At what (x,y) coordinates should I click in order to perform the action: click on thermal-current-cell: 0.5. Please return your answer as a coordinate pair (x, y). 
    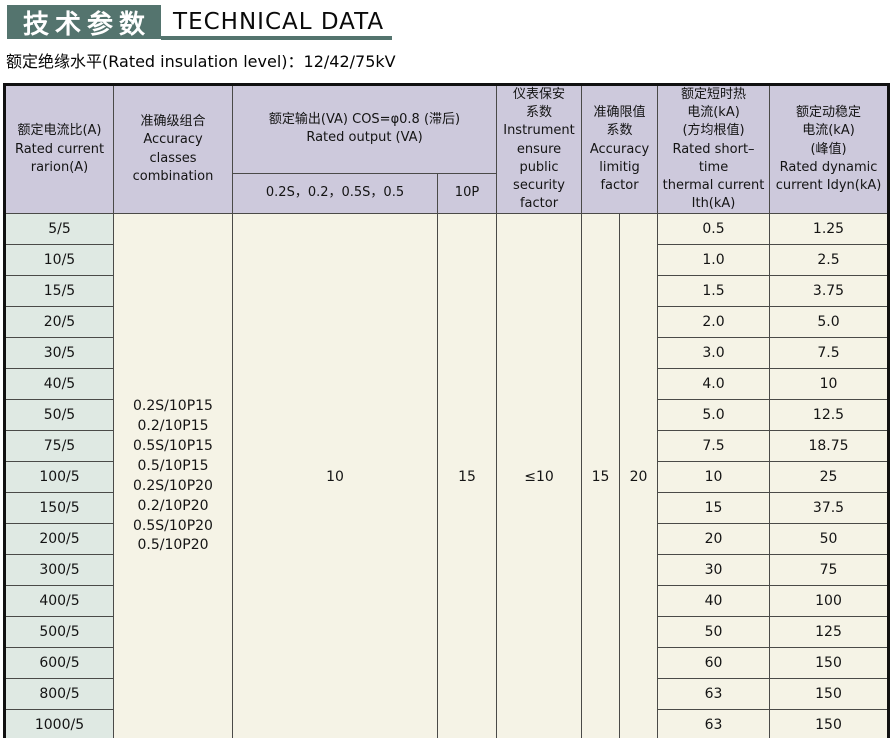
    Looking at the image, I should click on (714, 229).